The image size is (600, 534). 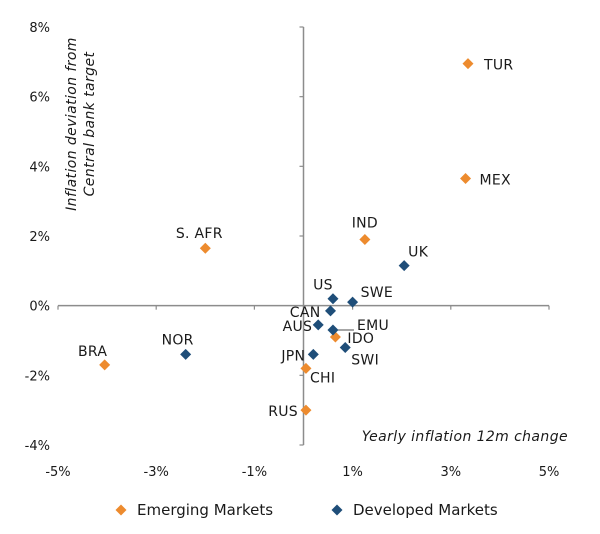 I want to click on point-label-aus: AUS, so click(x=298, y=327).